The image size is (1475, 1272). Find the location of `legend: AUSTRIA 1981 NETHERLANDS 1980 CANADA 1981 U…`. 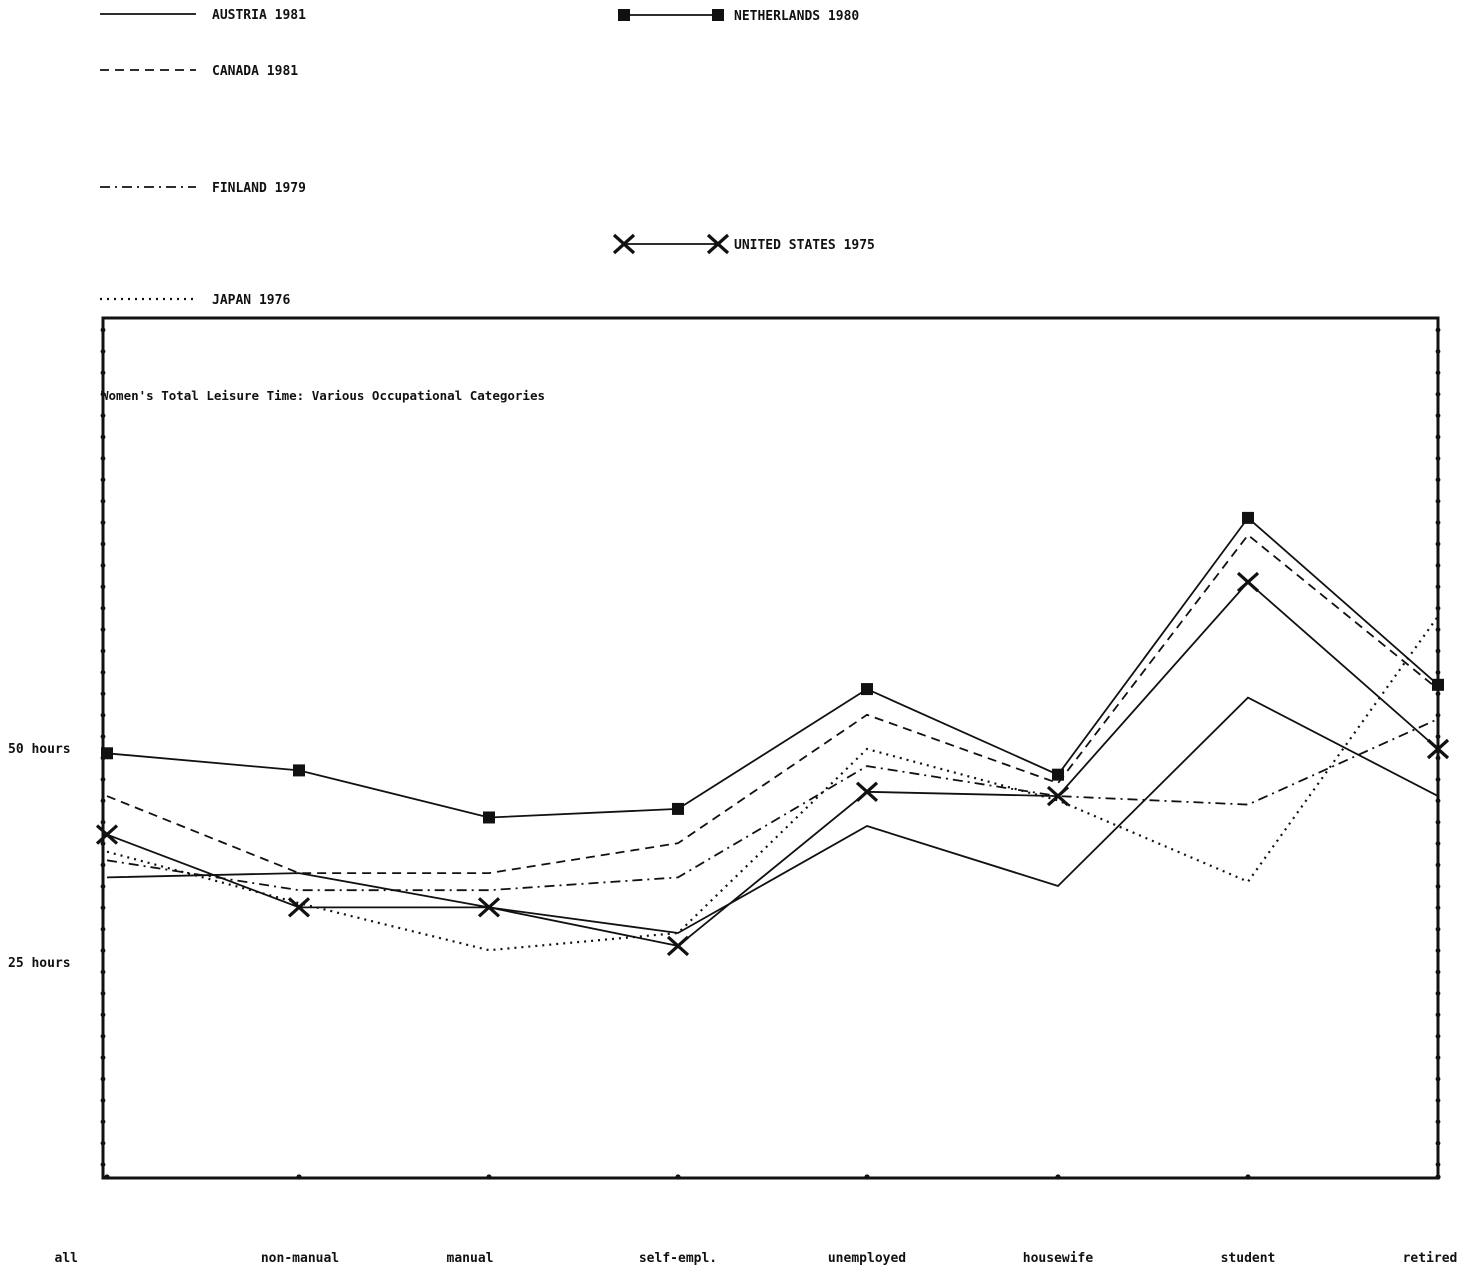

legend: AUSTRIA 1981 NETHERLANDS 1980 CANADA 1981 U… is located at coordinates (487, 158).